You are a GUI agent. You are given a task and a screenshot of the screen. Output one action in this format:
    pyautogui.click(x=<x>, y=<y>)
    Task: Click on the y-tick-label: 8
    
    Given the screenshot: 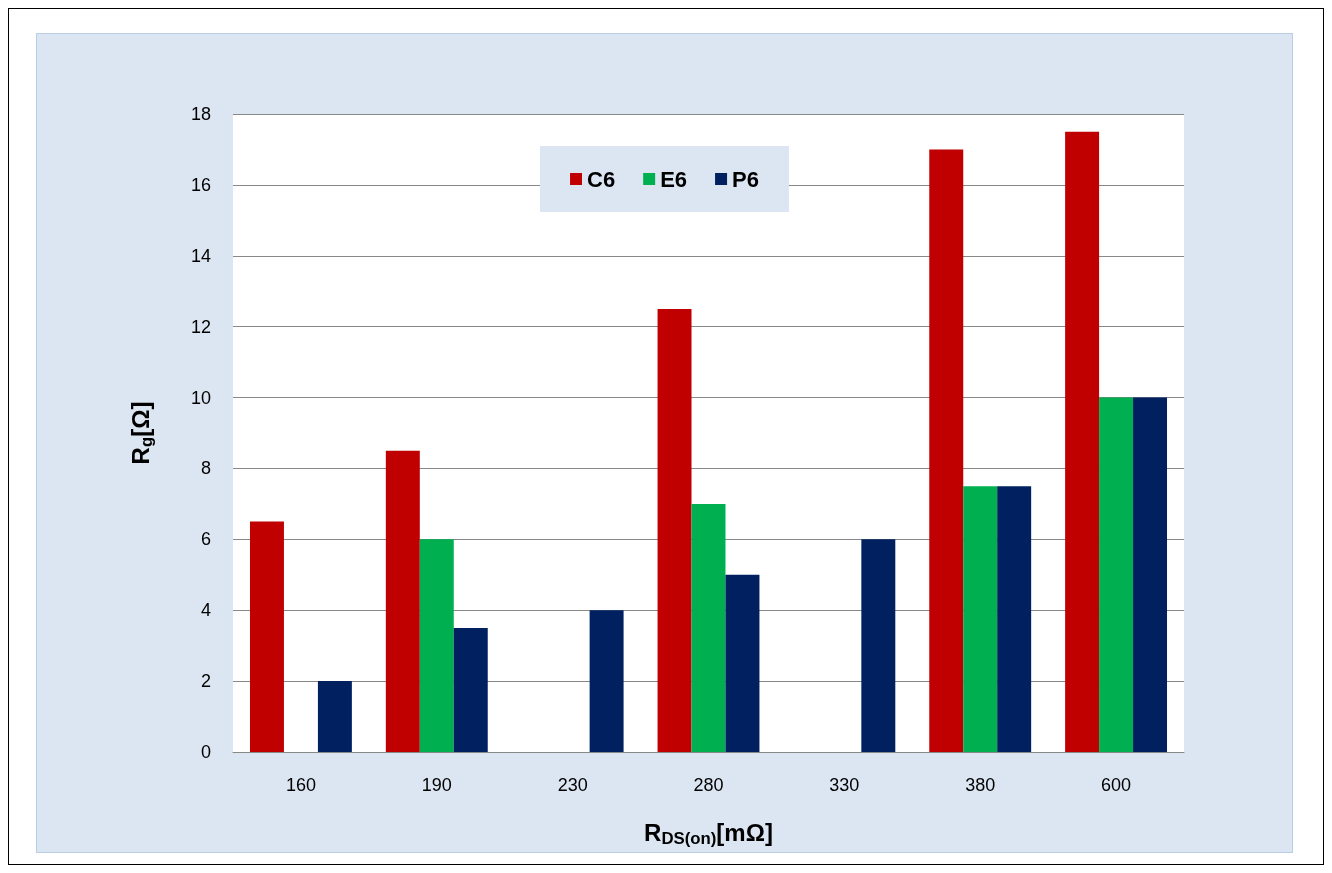 What is the action you would take?
    pyautogui.click(x=205, y=468)
    